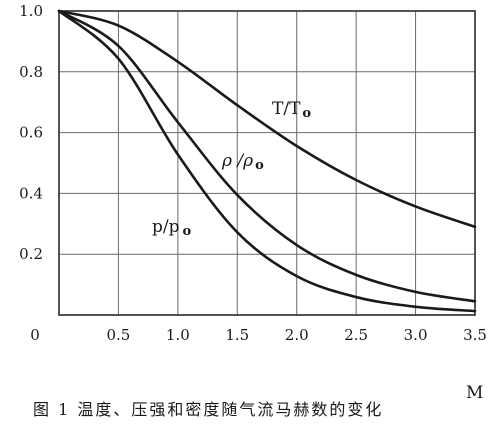  I want to click on x-tick-label: 1.0, so click(178, 335).